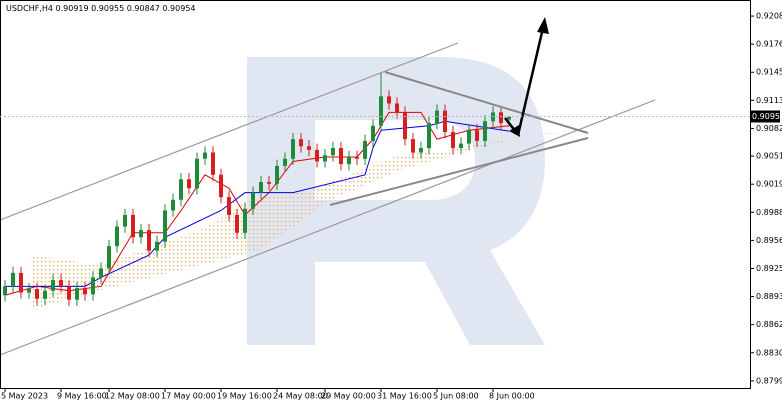 The height and width of the screenshot is (402, 782). What do you see at coordinates (769, 184) in the screenshot?
I see `y-tick-label: 0.90195` at bounding box center [769, 184].